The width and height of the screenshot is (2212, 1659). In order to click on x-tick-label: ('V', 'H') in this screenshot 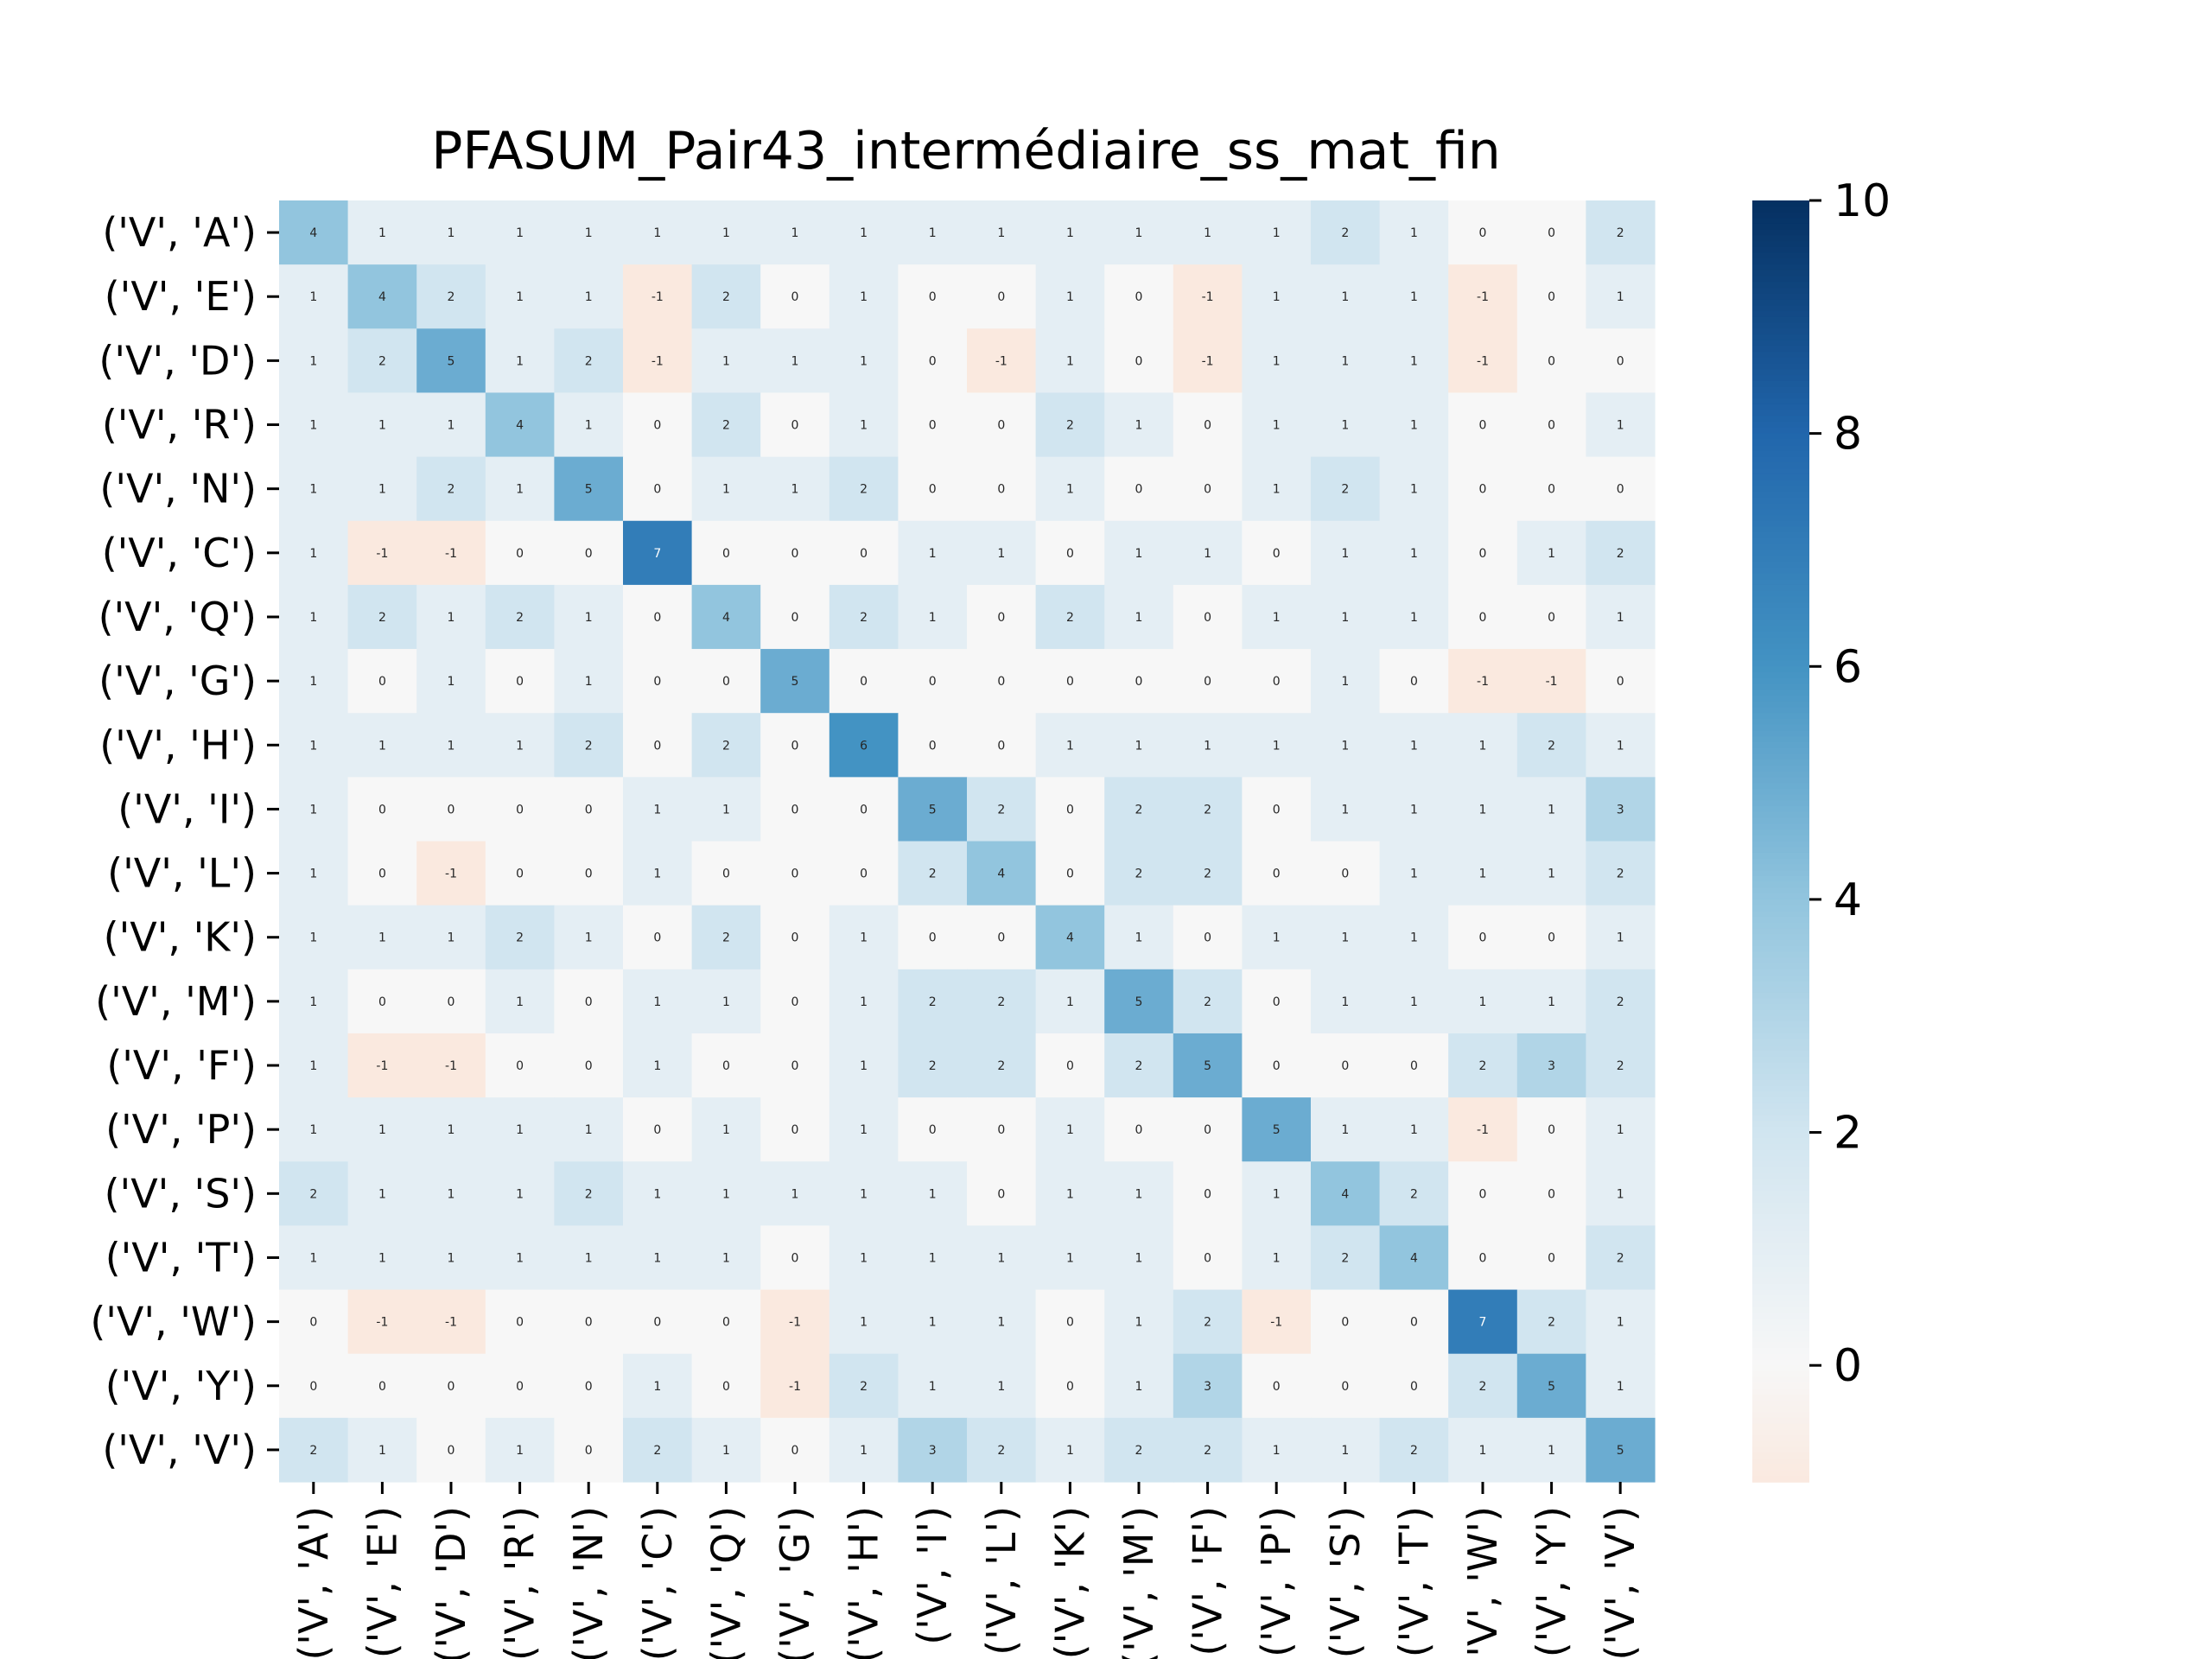, I will do `click(864, 1582)`.